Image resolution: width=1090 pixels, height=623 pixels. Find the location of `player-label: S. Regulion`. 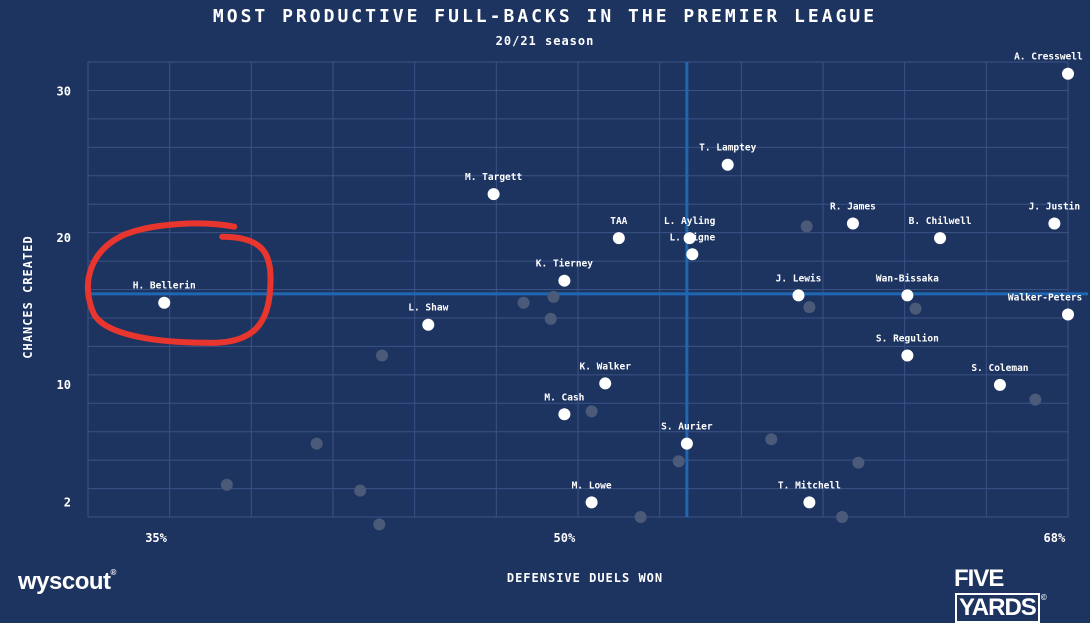

player-label: S. Regulion is located at coordinates (907, 339).